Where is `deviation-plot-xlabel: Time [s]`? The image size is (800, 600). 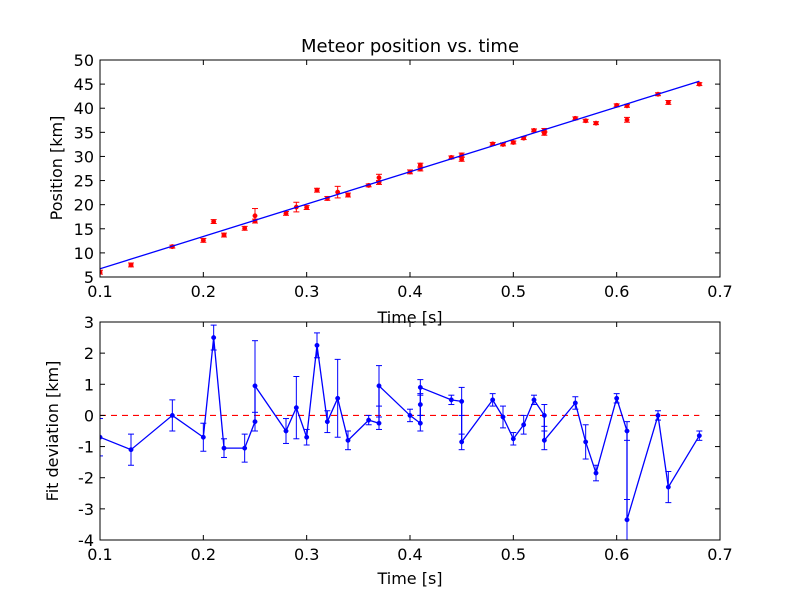
deviation-plot-xlabel: Time [s] is located at coordinates (409, 578).